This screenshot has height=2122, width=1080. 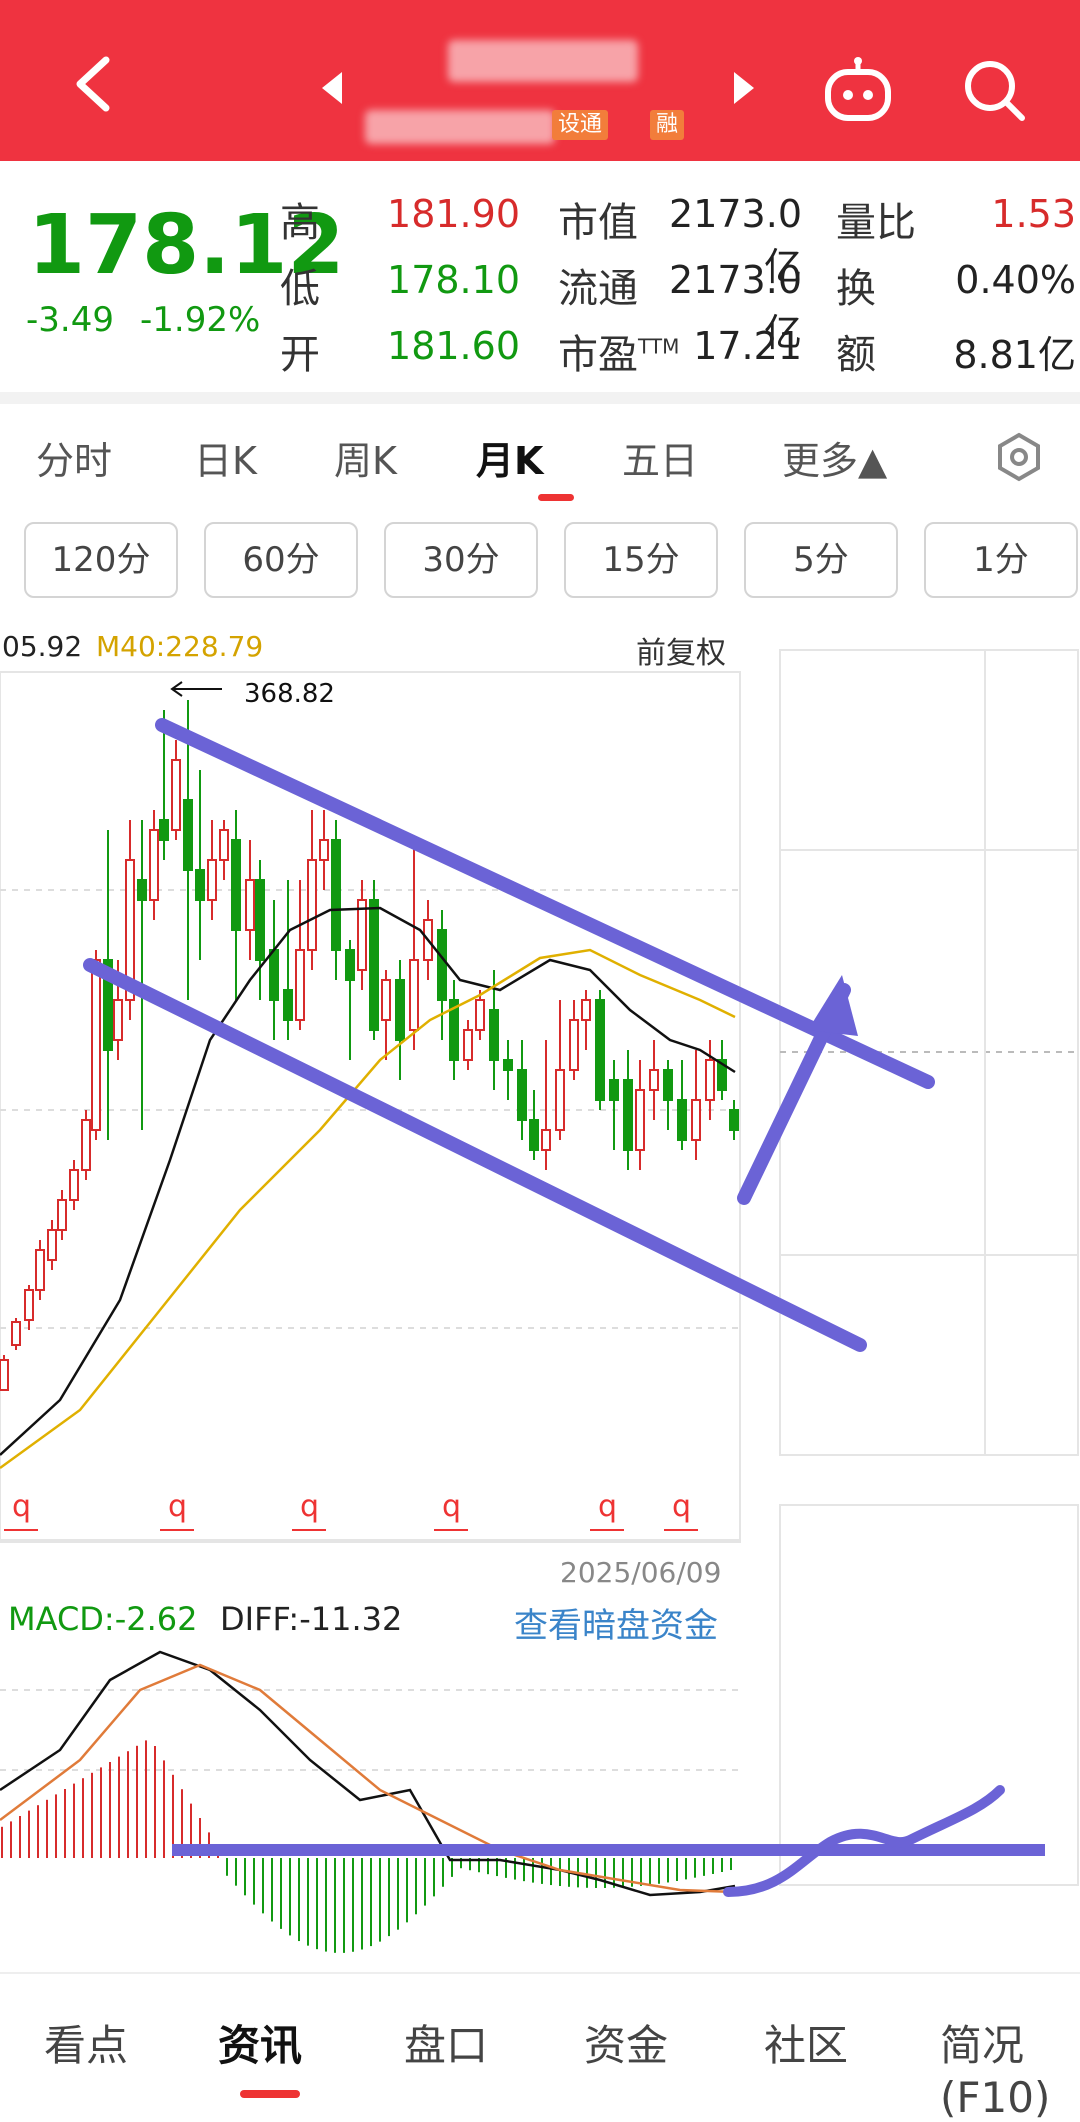 I want to click on nav-item: 资金, so click(x=626, y=2045).